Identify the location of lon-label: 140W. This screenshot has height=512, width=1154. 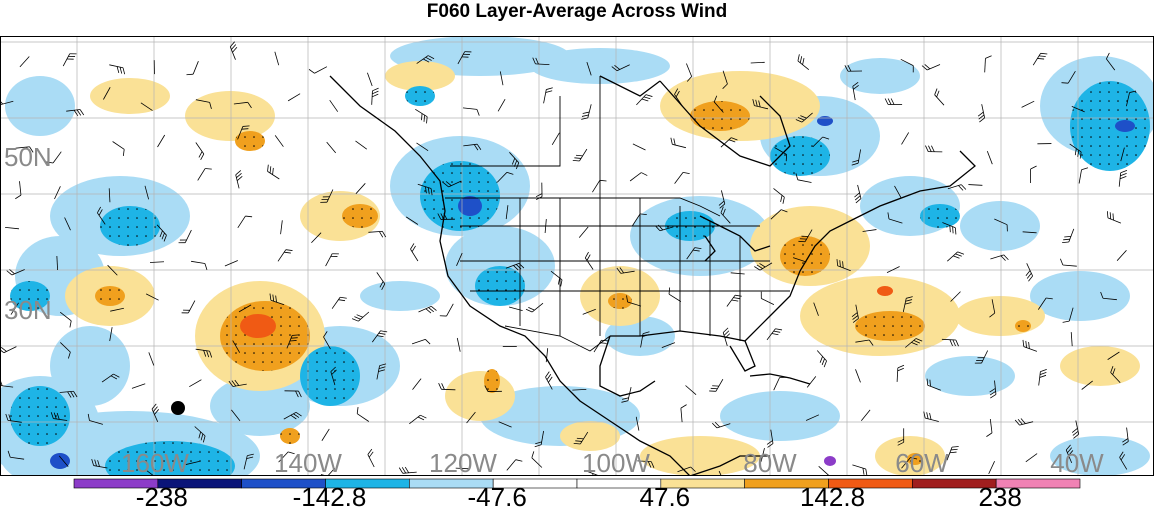
(308, 462).